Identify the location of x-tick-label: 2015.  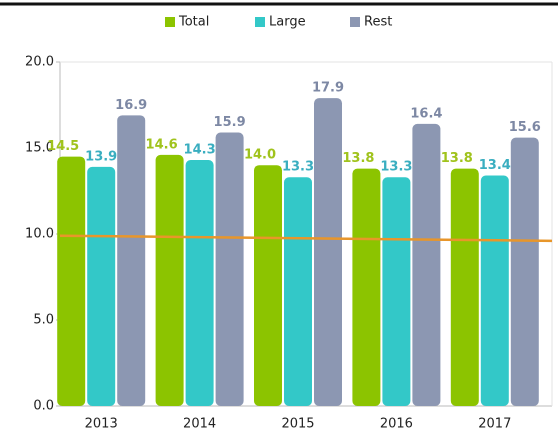
(297, 424).